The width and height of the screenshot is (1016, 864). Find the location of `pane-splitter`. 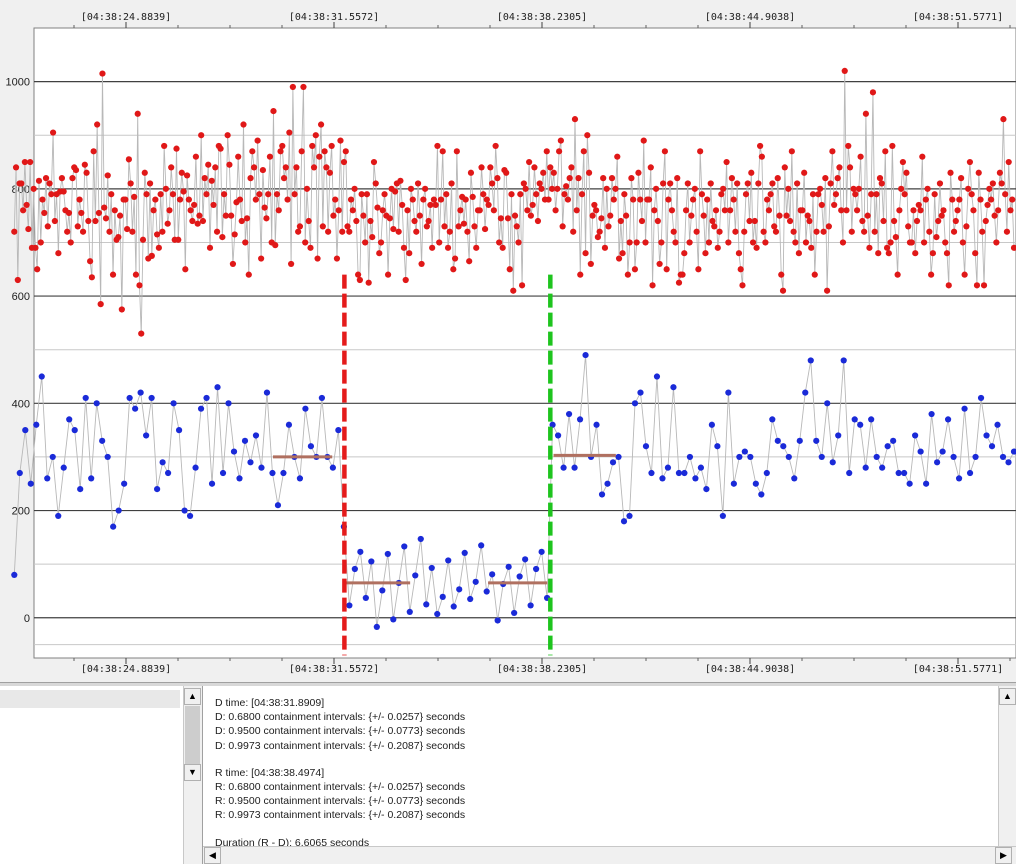

pane-splitter is located at coordinates (508, 684).